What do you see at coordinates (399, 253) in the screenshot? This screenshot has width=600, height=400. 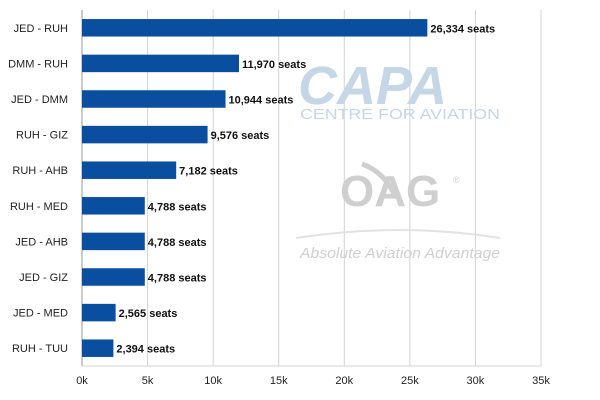 I see `oag-tagline-text: Absolute Aviation Advantage` at bounding box center [399, 253].